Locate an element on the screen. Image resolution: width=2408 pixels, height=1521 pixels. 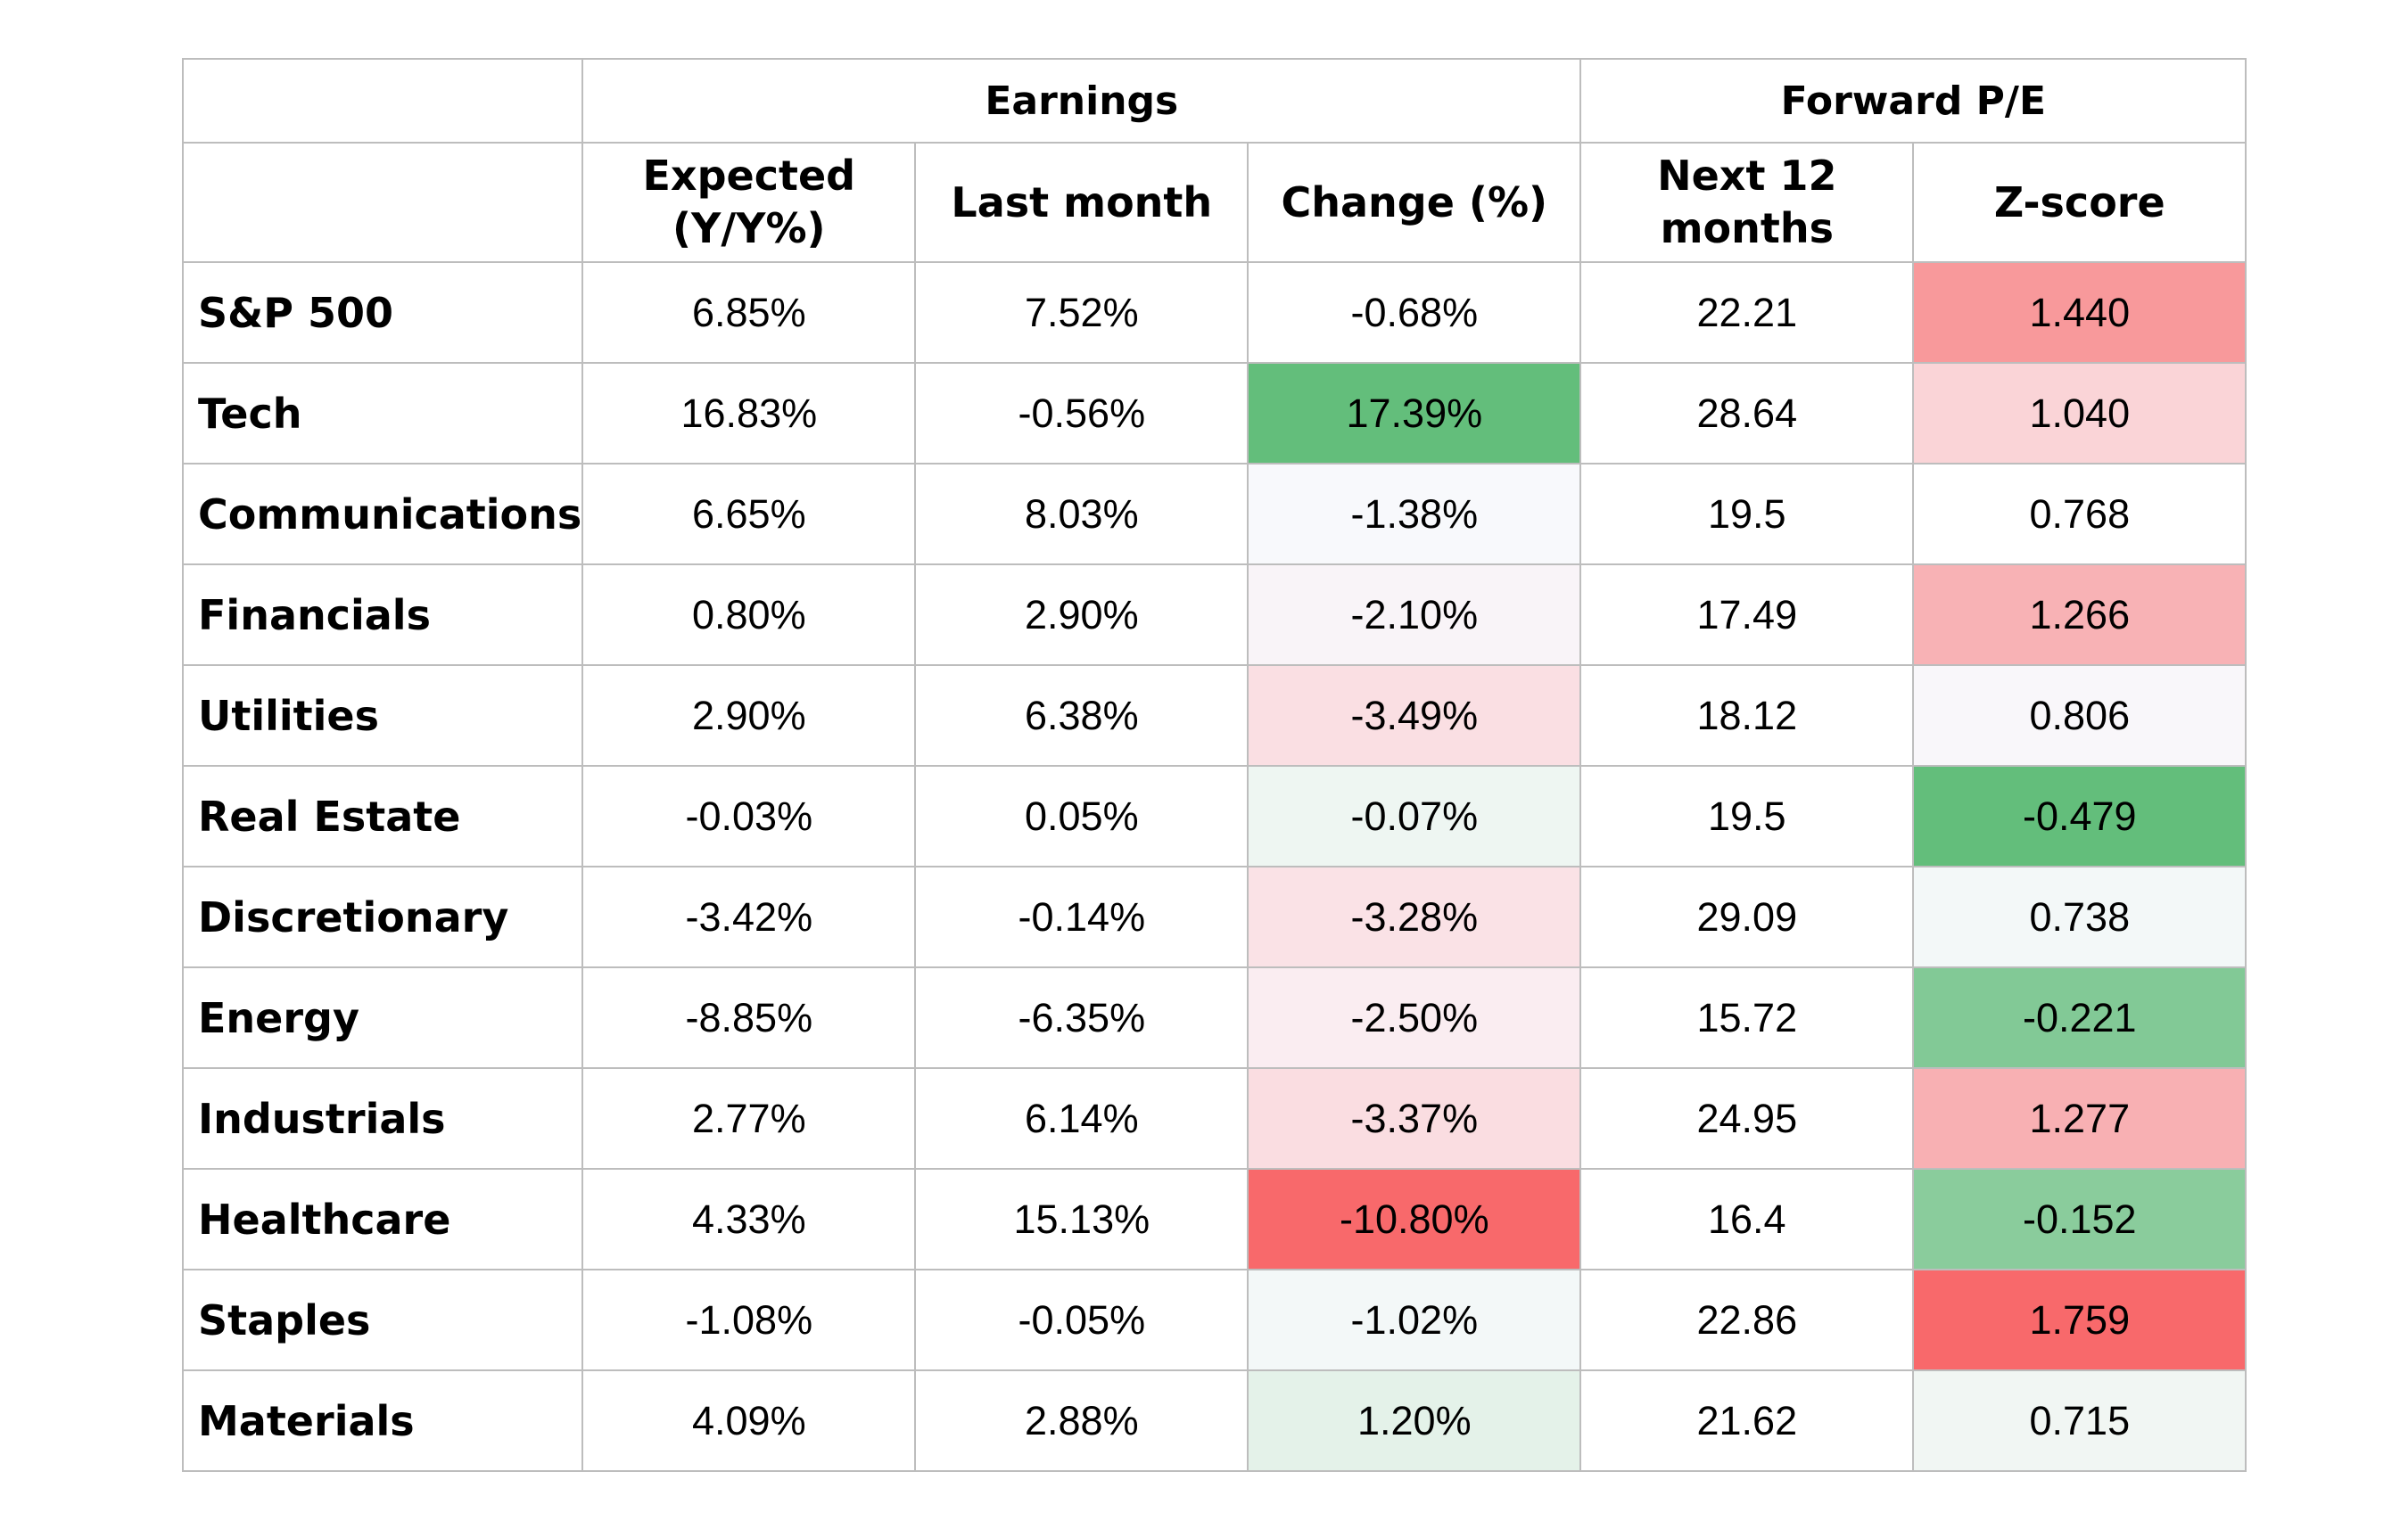
cell-zscore: 1.277 is located at coordinates (2079, 1118).